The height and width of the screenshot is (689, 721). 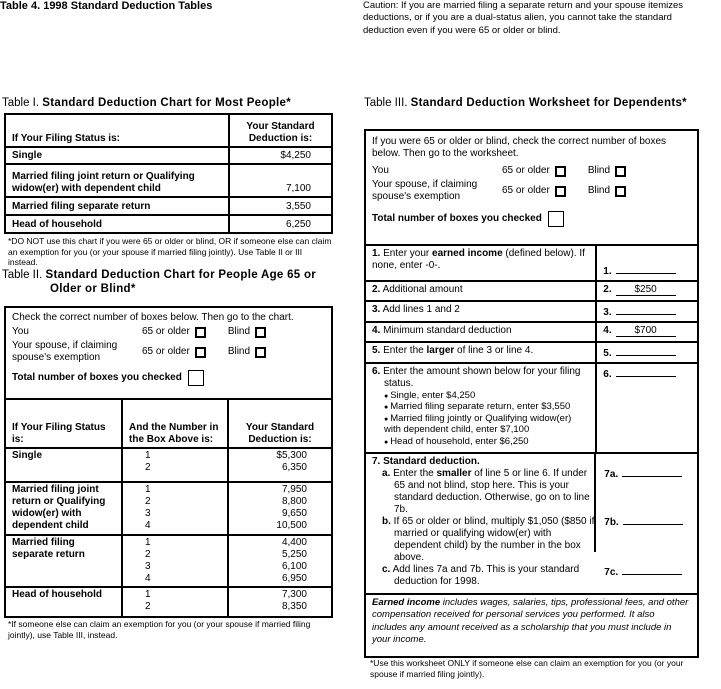 What do you see at coordinates (494, 350) in the screenshot?
I see `line5-text-end: of line 3 or line 4.` at bounding box center [494, 350].